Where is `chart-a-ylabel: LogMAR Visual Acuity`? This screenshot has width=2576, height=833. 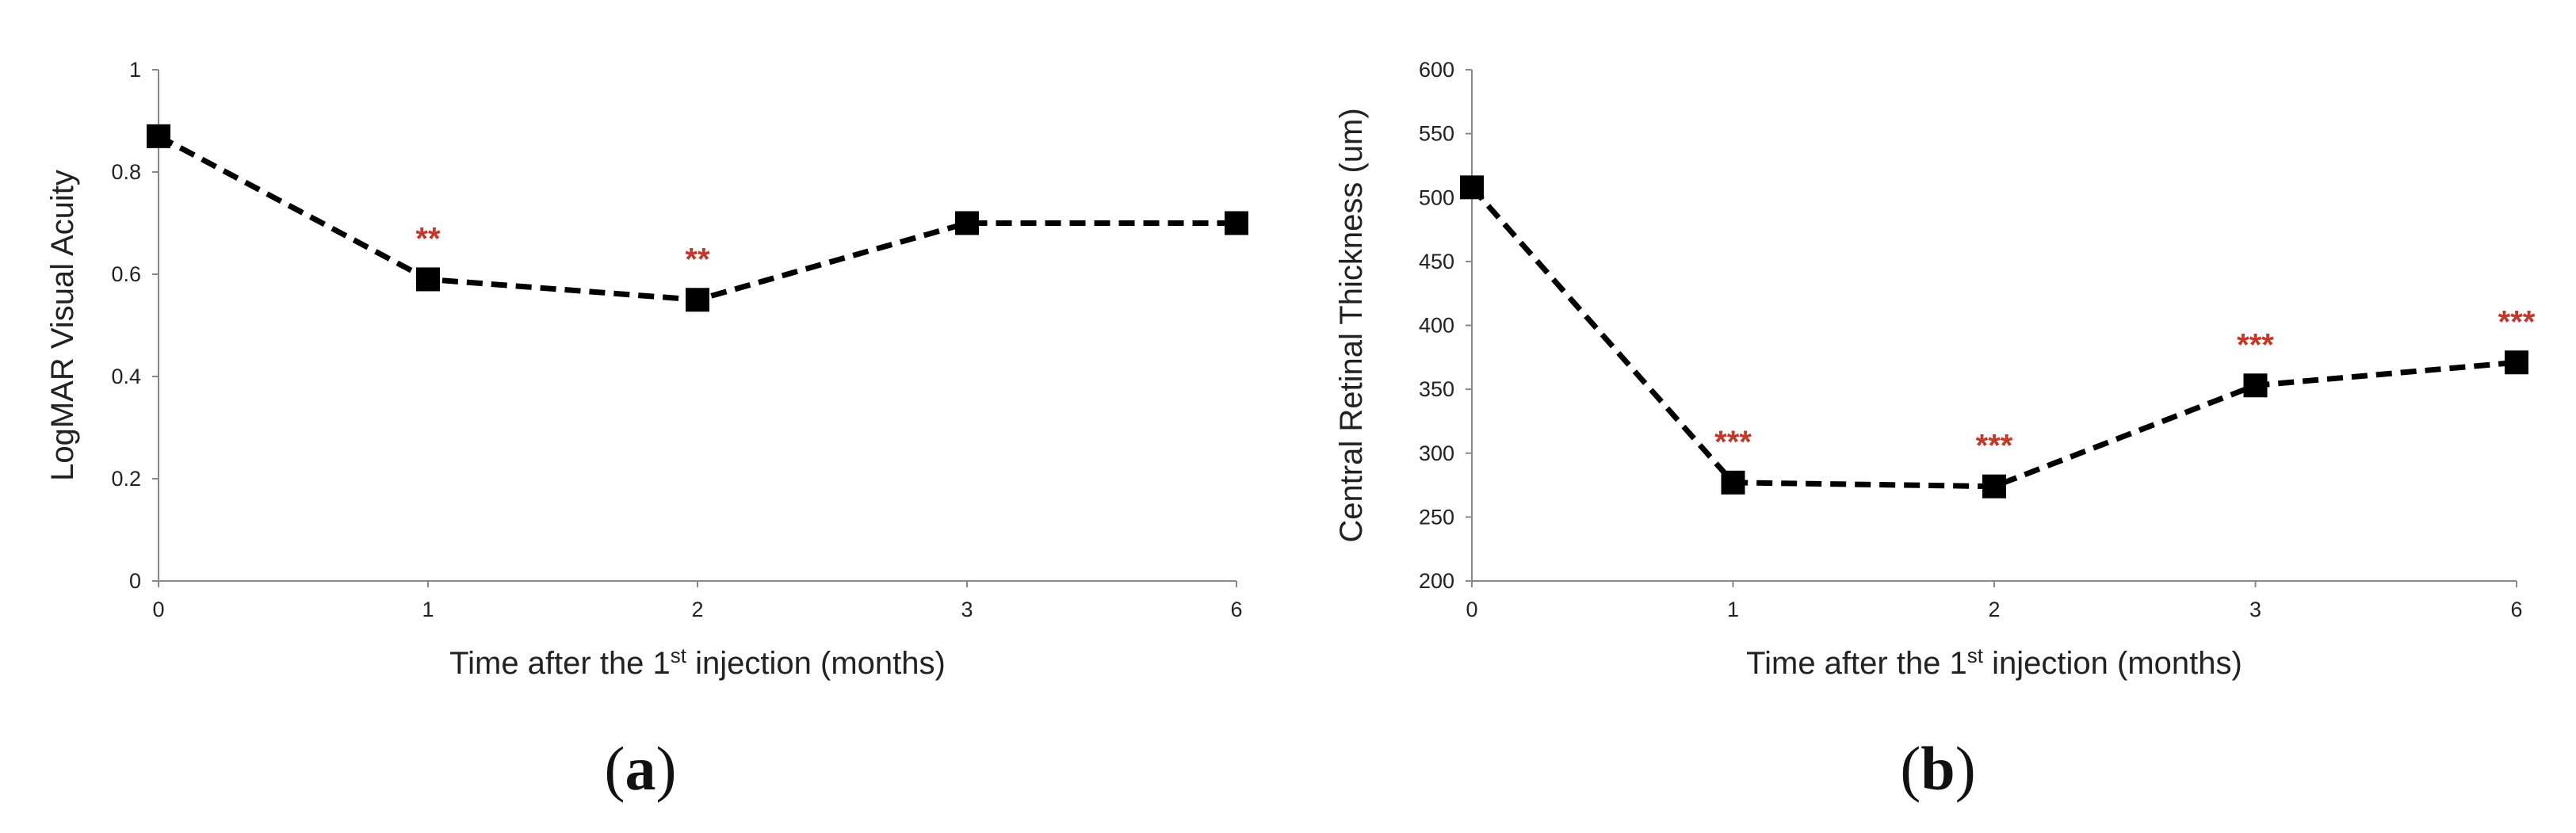
chart-a-ylabel: LogMAR Visual Acuity is located at coordinates (62, 325).